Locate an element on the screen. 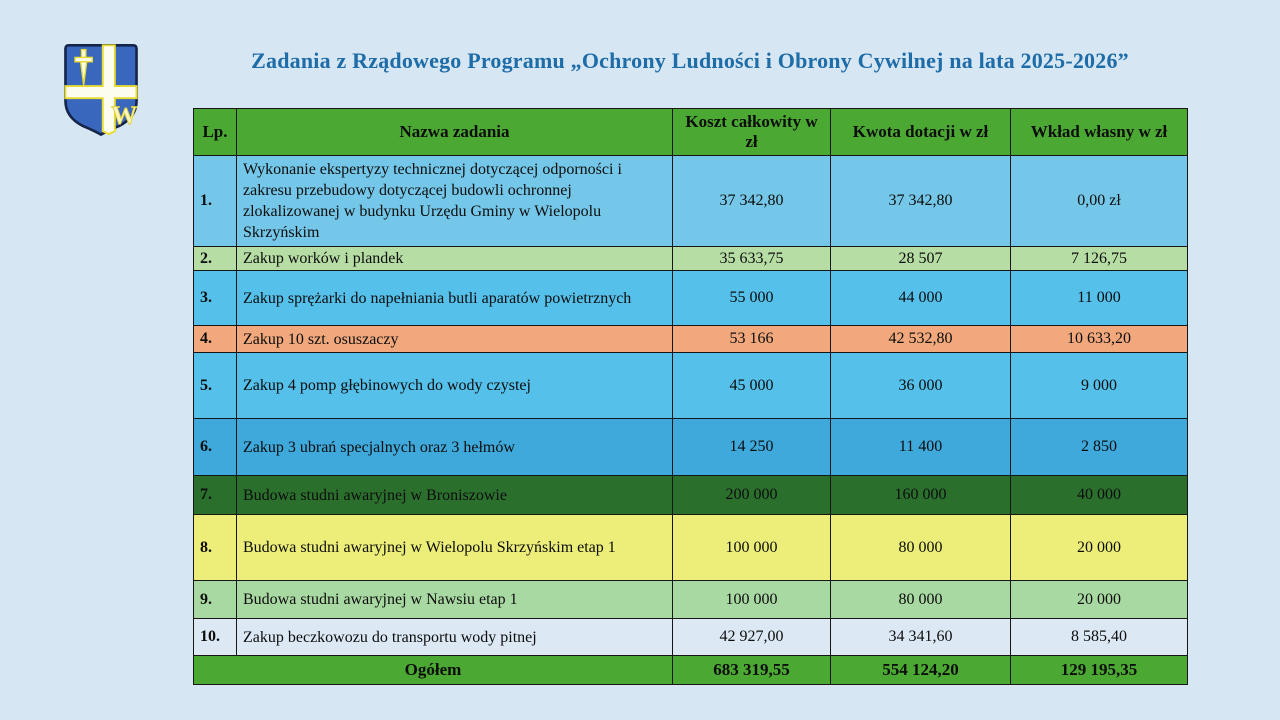 This screenshot has height=720, width=1280. sword-icon is located at coordinates (84, 67).